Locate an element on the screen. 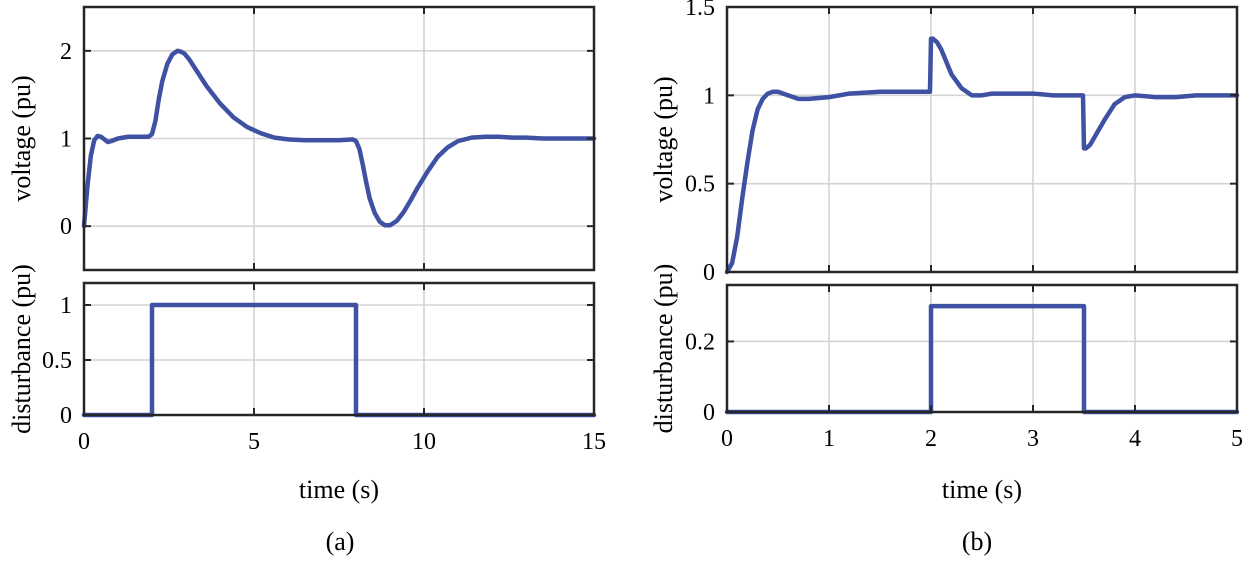 The height and width of the screenshot is (562, 1250). subfigure-caption: (b) is located at coordinates (977, 541).